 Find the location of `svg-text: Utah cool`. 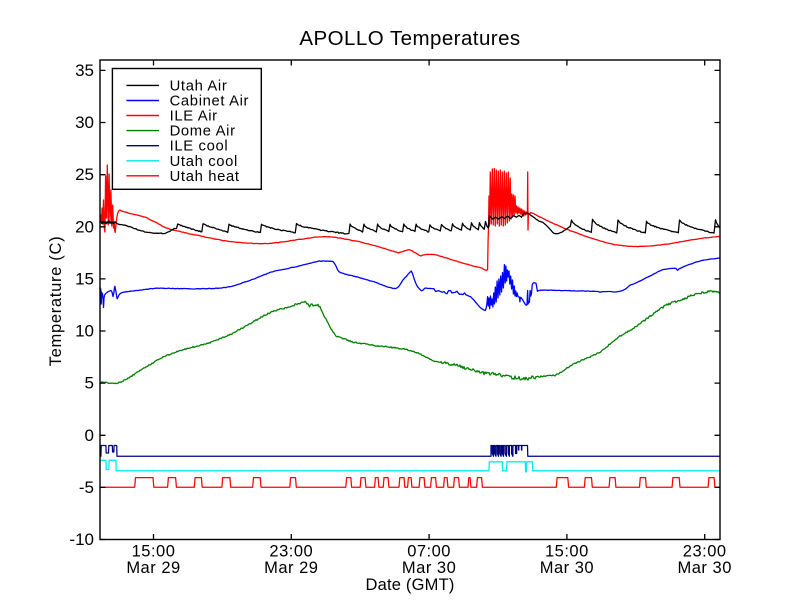

svg-text: Utah cool is located at coordinates (204, 162).